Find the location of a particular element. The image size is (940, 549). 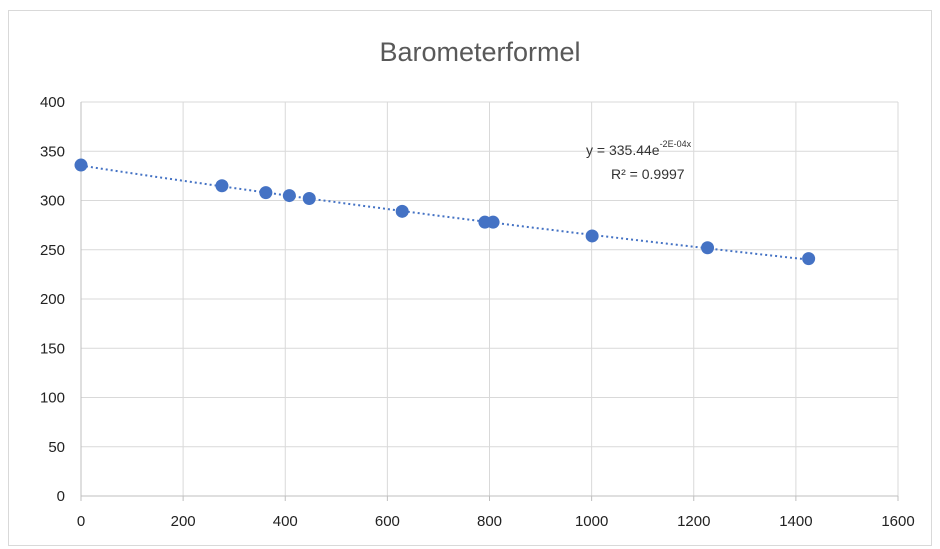

y-tick-label: 100 is located at coordinates (52, 398).